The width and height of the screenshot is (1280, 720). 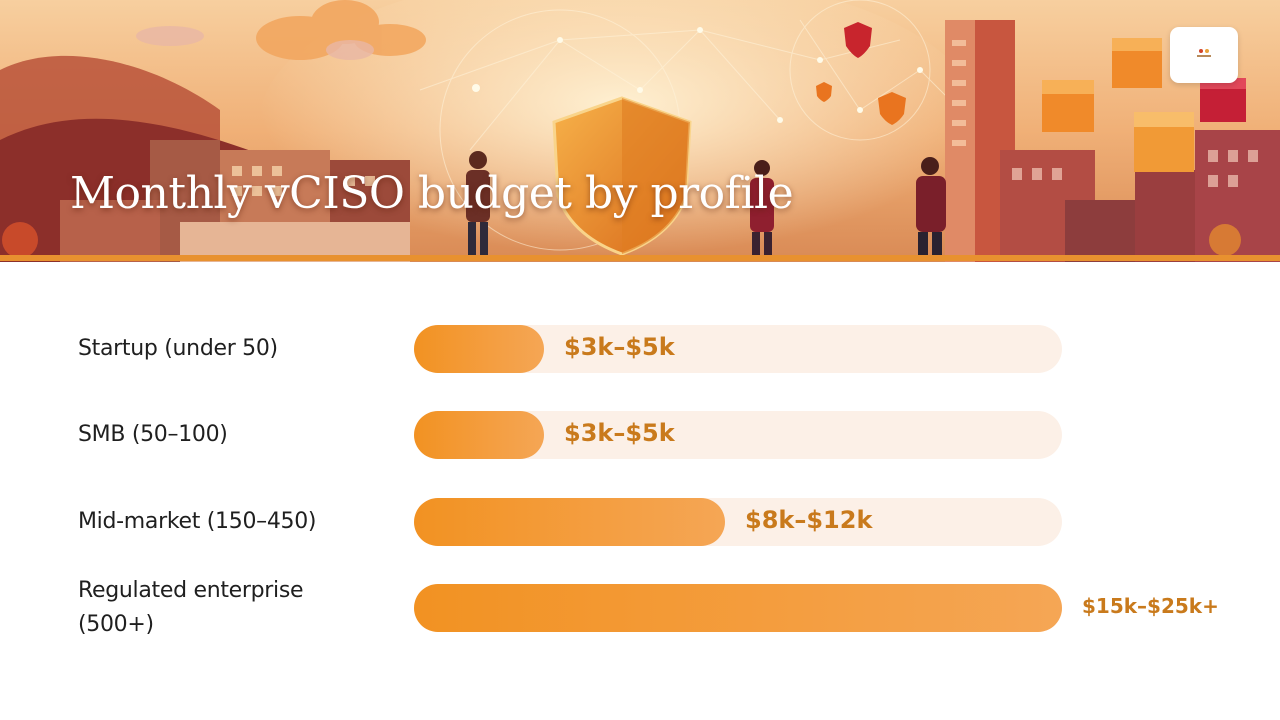 I want to click on category-label-line: Regulated enterprise, so click(x=191, y=590).